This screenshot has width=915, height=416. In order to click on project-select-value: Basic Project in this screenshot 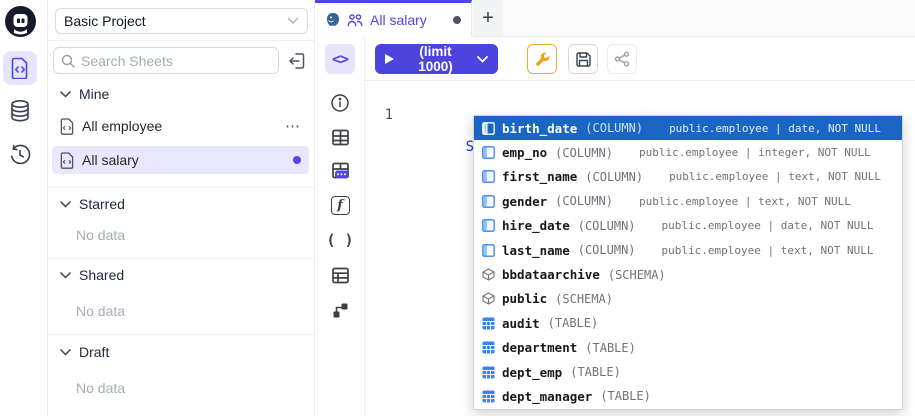, I will do `click(105, 21)`.